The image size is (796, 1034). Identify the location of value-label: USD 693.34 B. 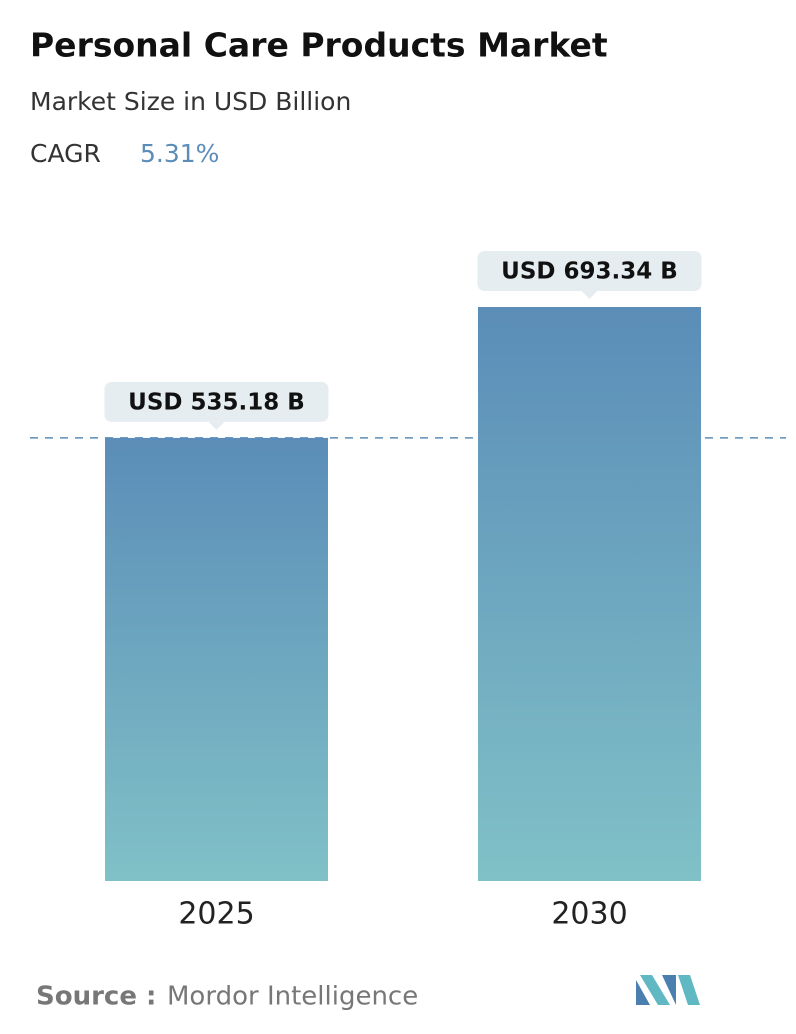
(589, 272).